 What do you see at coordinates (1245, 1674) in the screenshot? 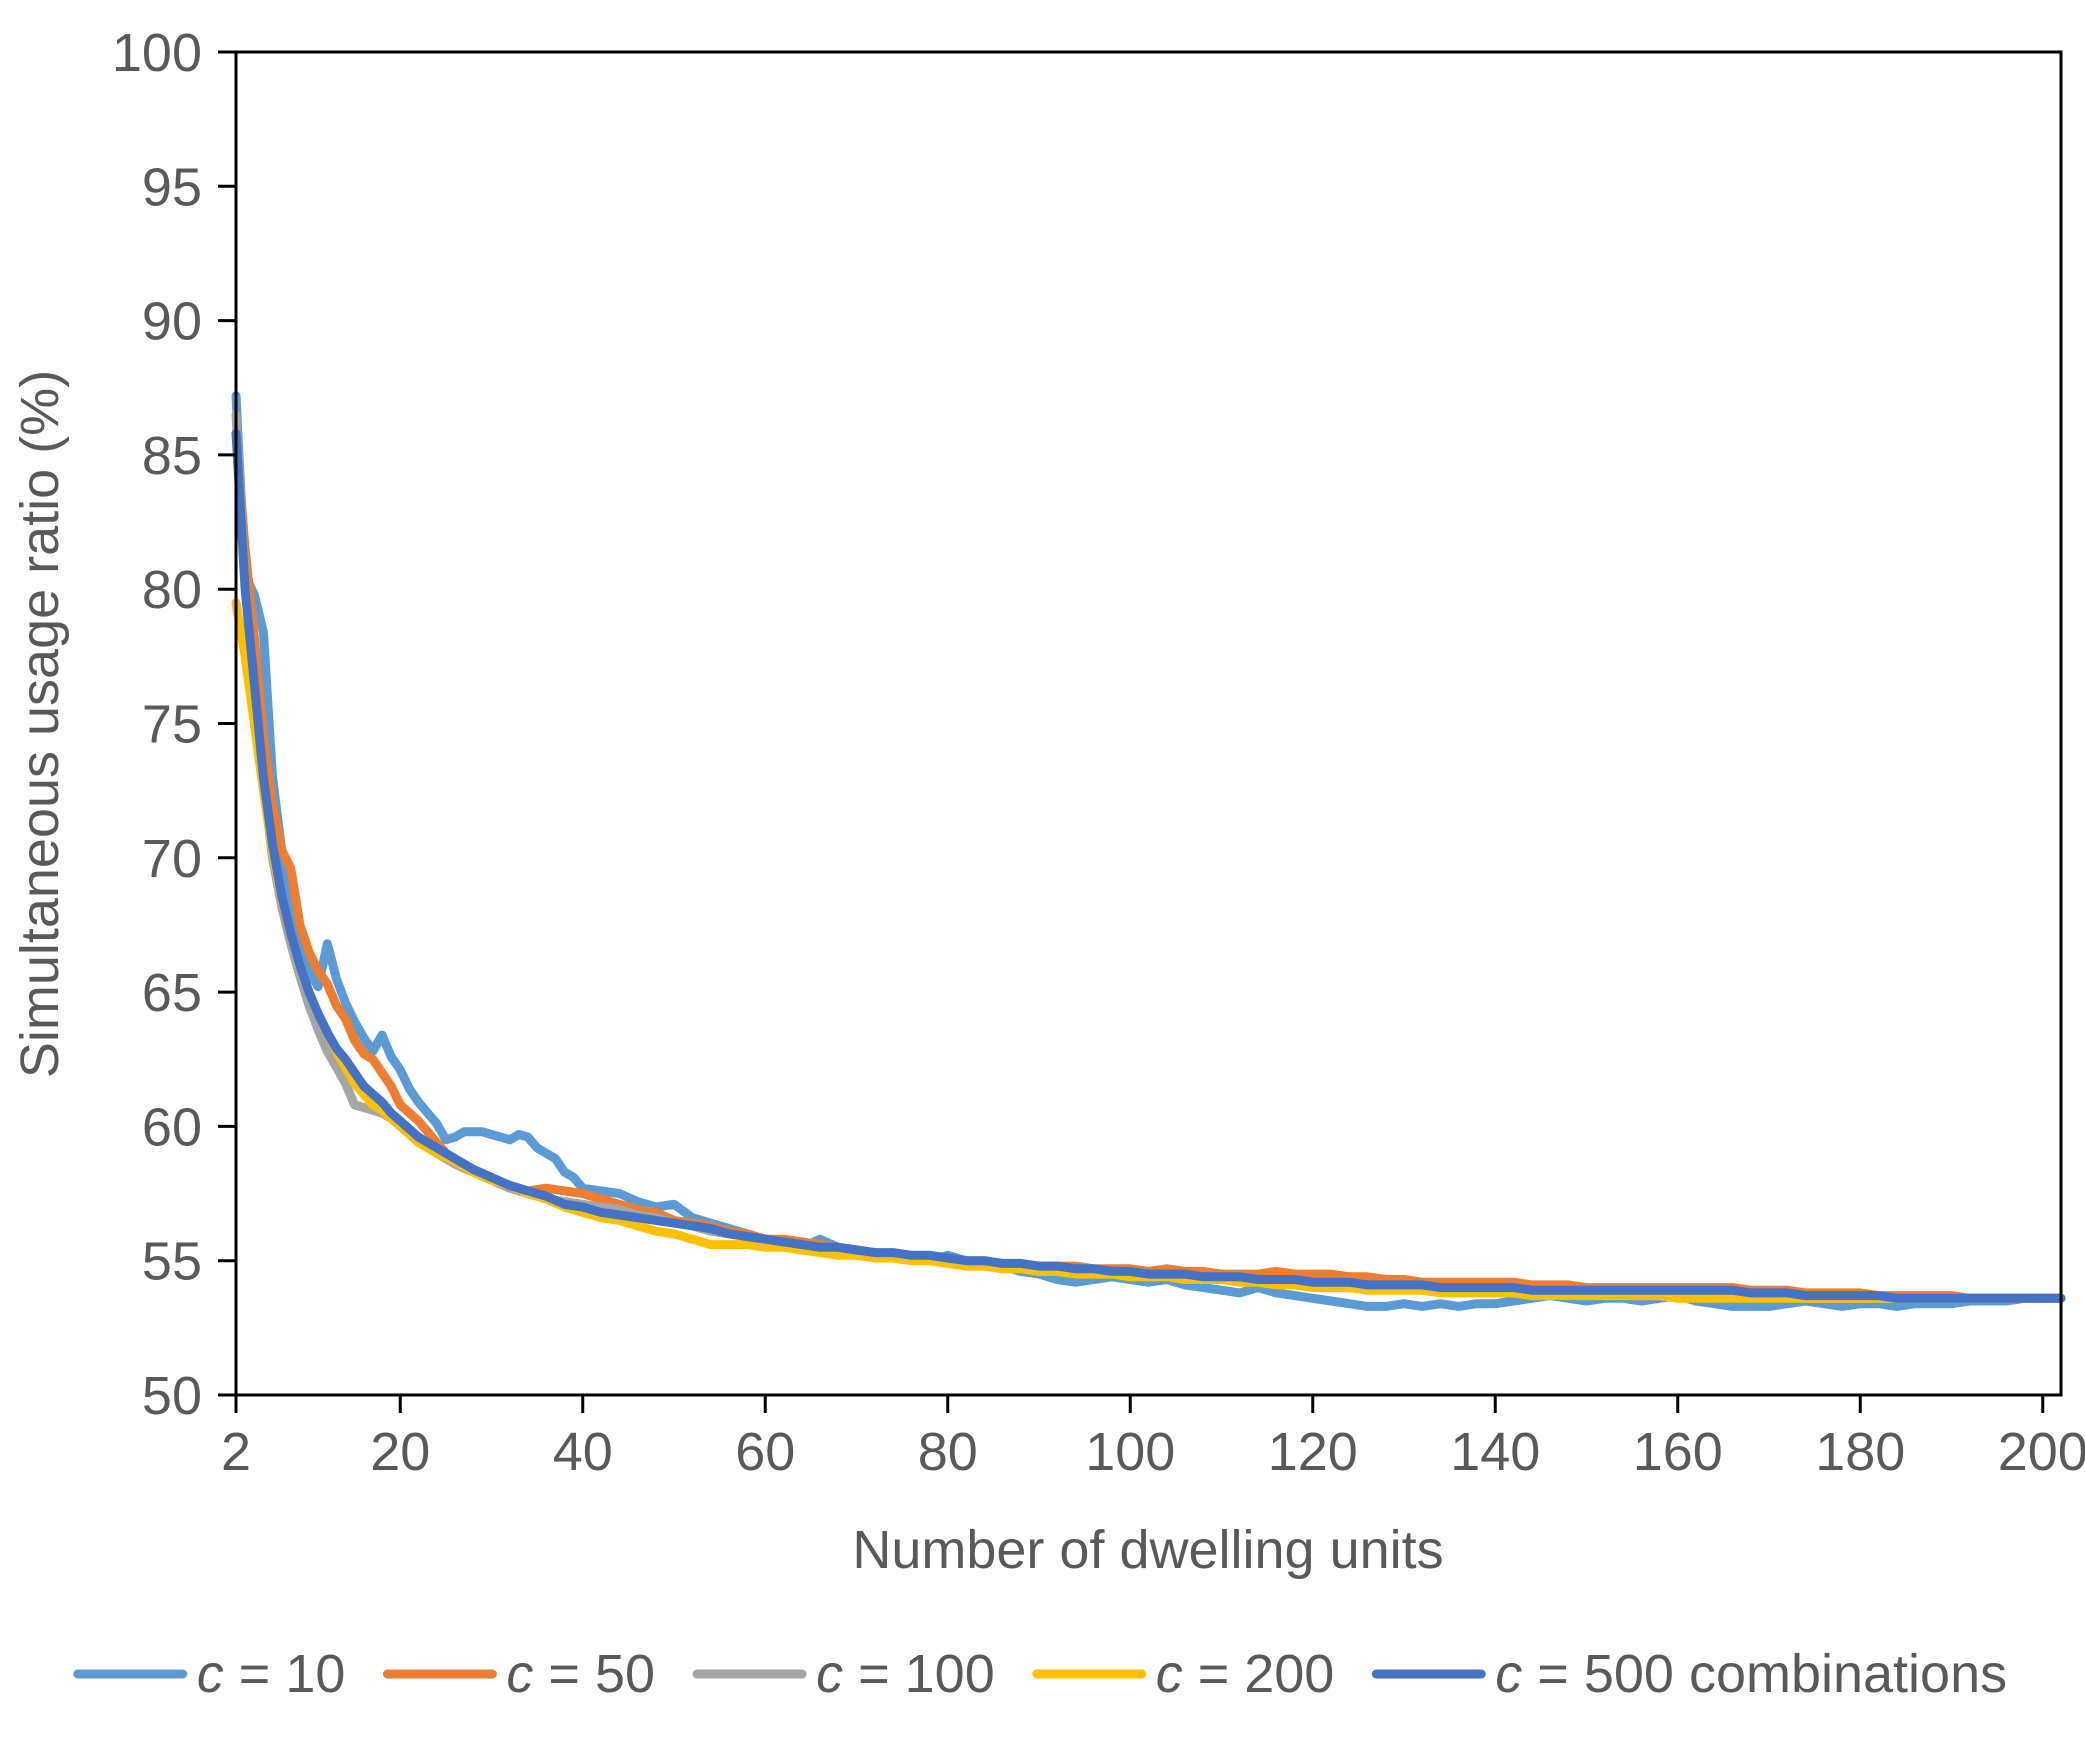
I see `legend-label: c = 200` at bounding box center [1245, 1674].